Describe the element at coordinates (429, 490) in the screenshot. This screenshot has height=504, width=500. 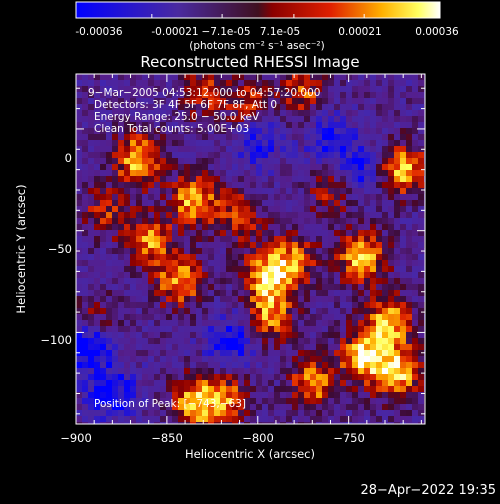
I see `footer-timestamp: 28−Apr−2022 19:35` at that location.